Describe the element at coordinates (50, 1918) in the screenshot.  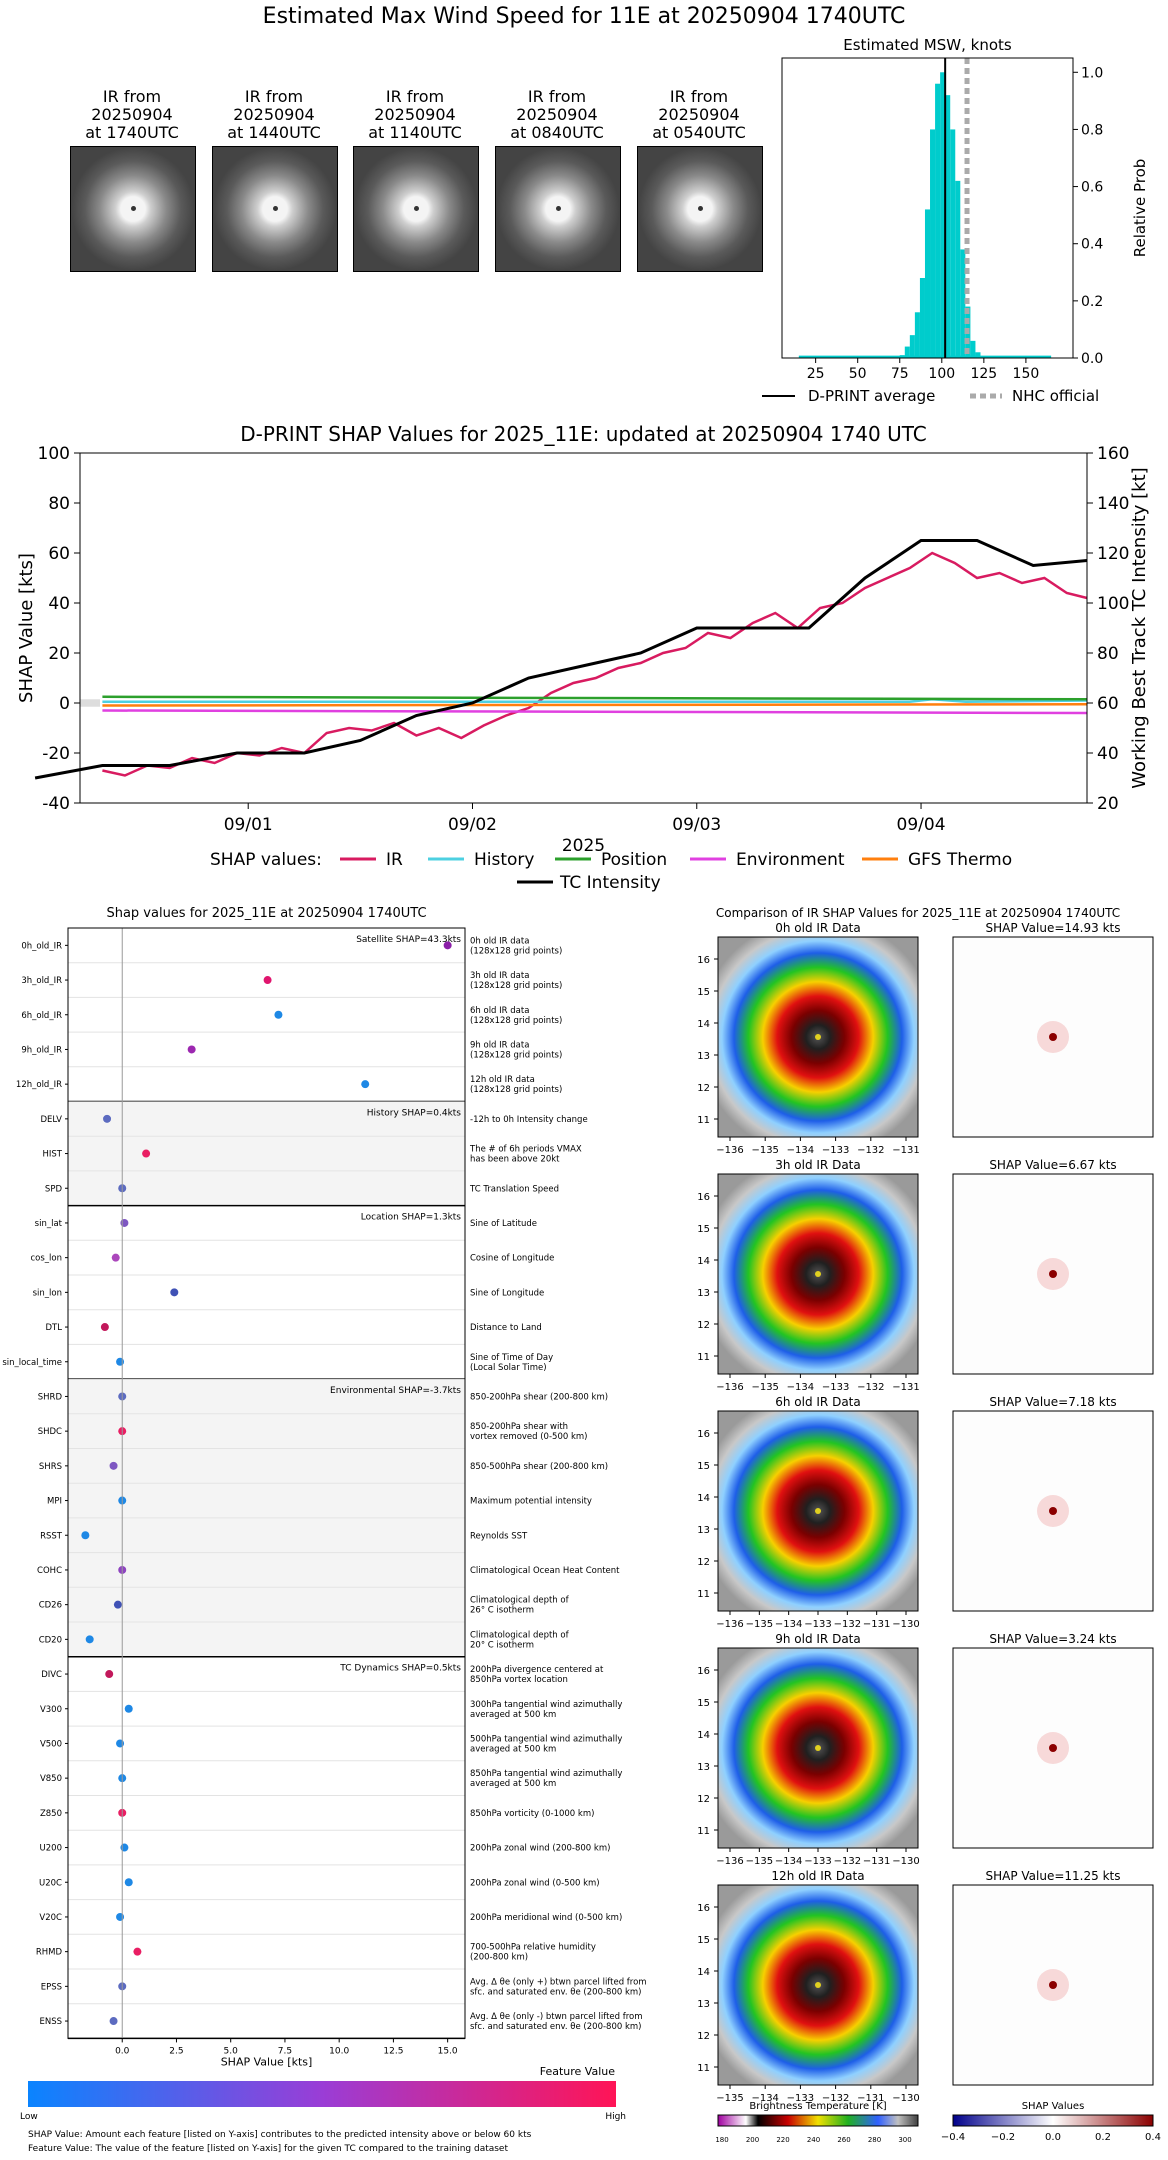
I see `feature-name: V20C` at that location.